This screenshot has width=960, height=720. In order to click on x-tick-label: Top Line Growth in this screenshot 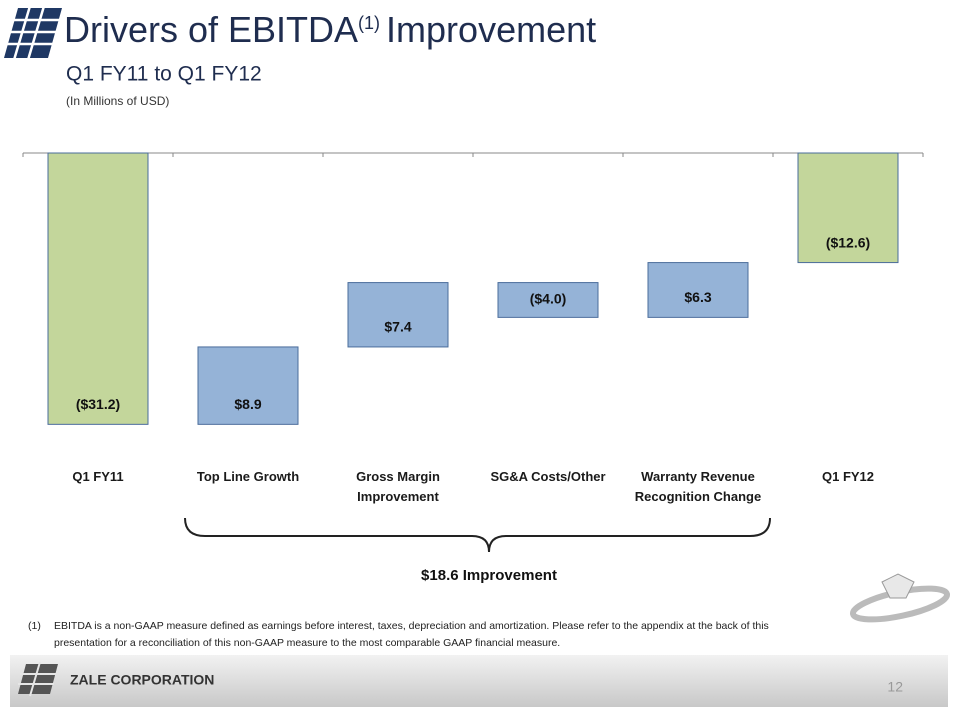, I will do `click(248, 476)`.